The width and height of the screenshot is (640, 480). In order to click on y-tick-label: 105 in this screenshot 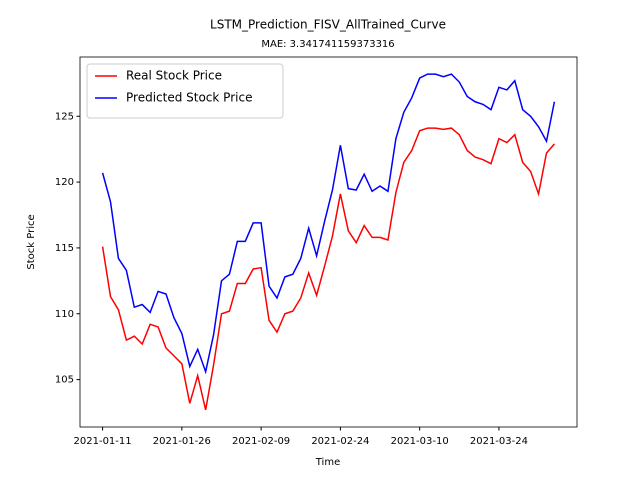, I will do `click(64, 380)`.